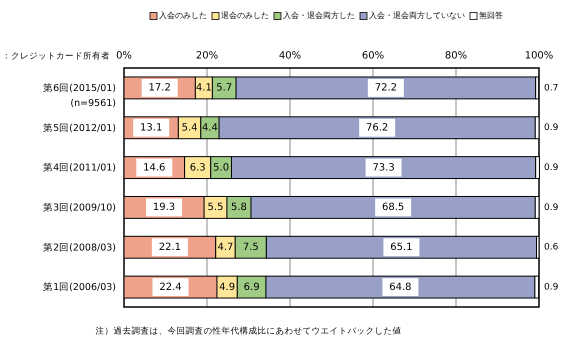 The image size is (571, 349). I want to click on data-label: 73.3, so click(383, 168).